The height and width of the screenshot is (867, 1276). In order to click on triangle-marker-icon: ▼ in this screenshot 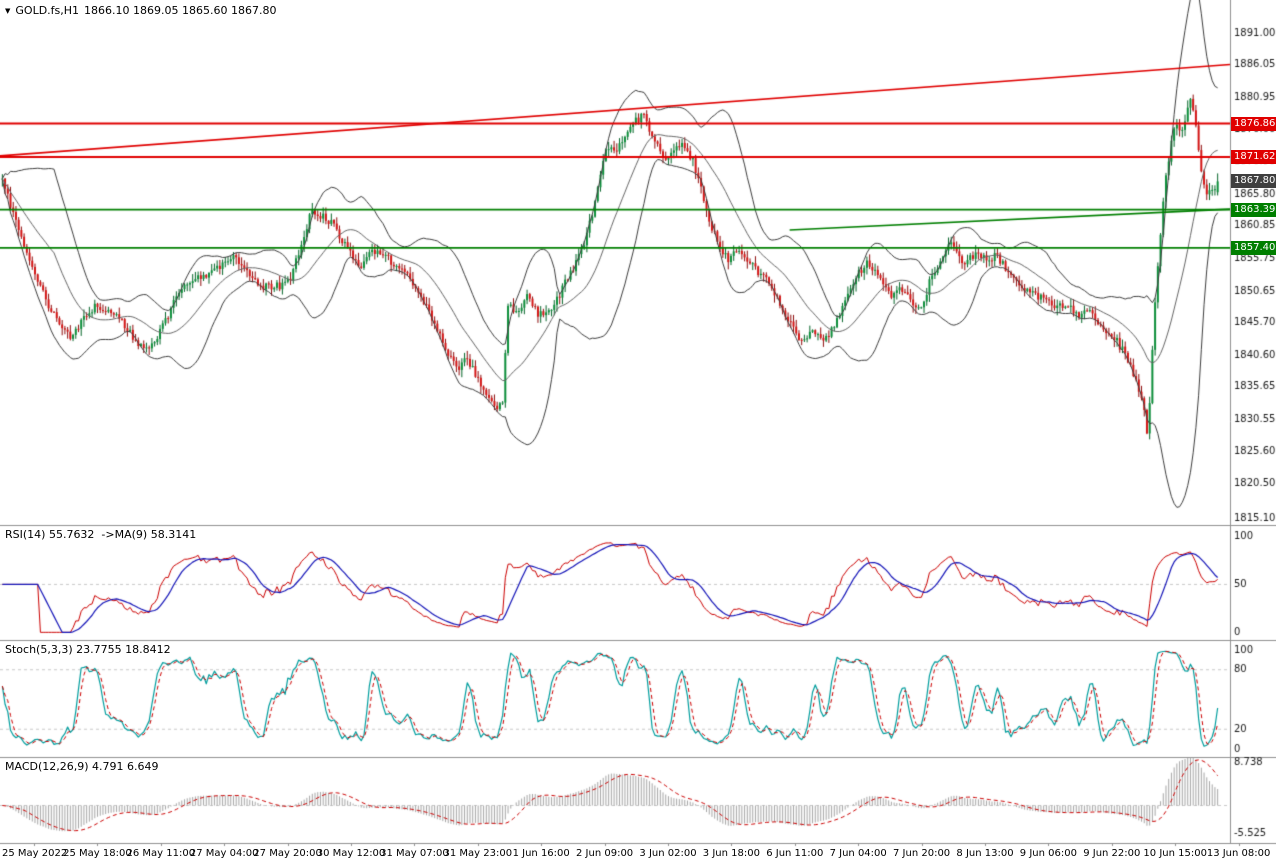, I will do `click(8, 11)`.